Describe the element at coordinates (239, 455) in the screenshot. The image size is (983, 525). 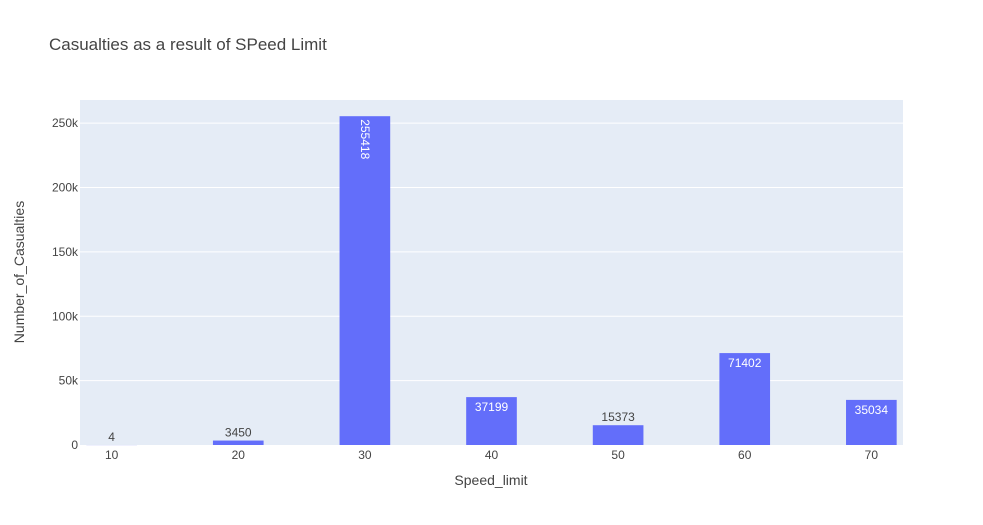
I see `x-tick-label: 20` at that location.